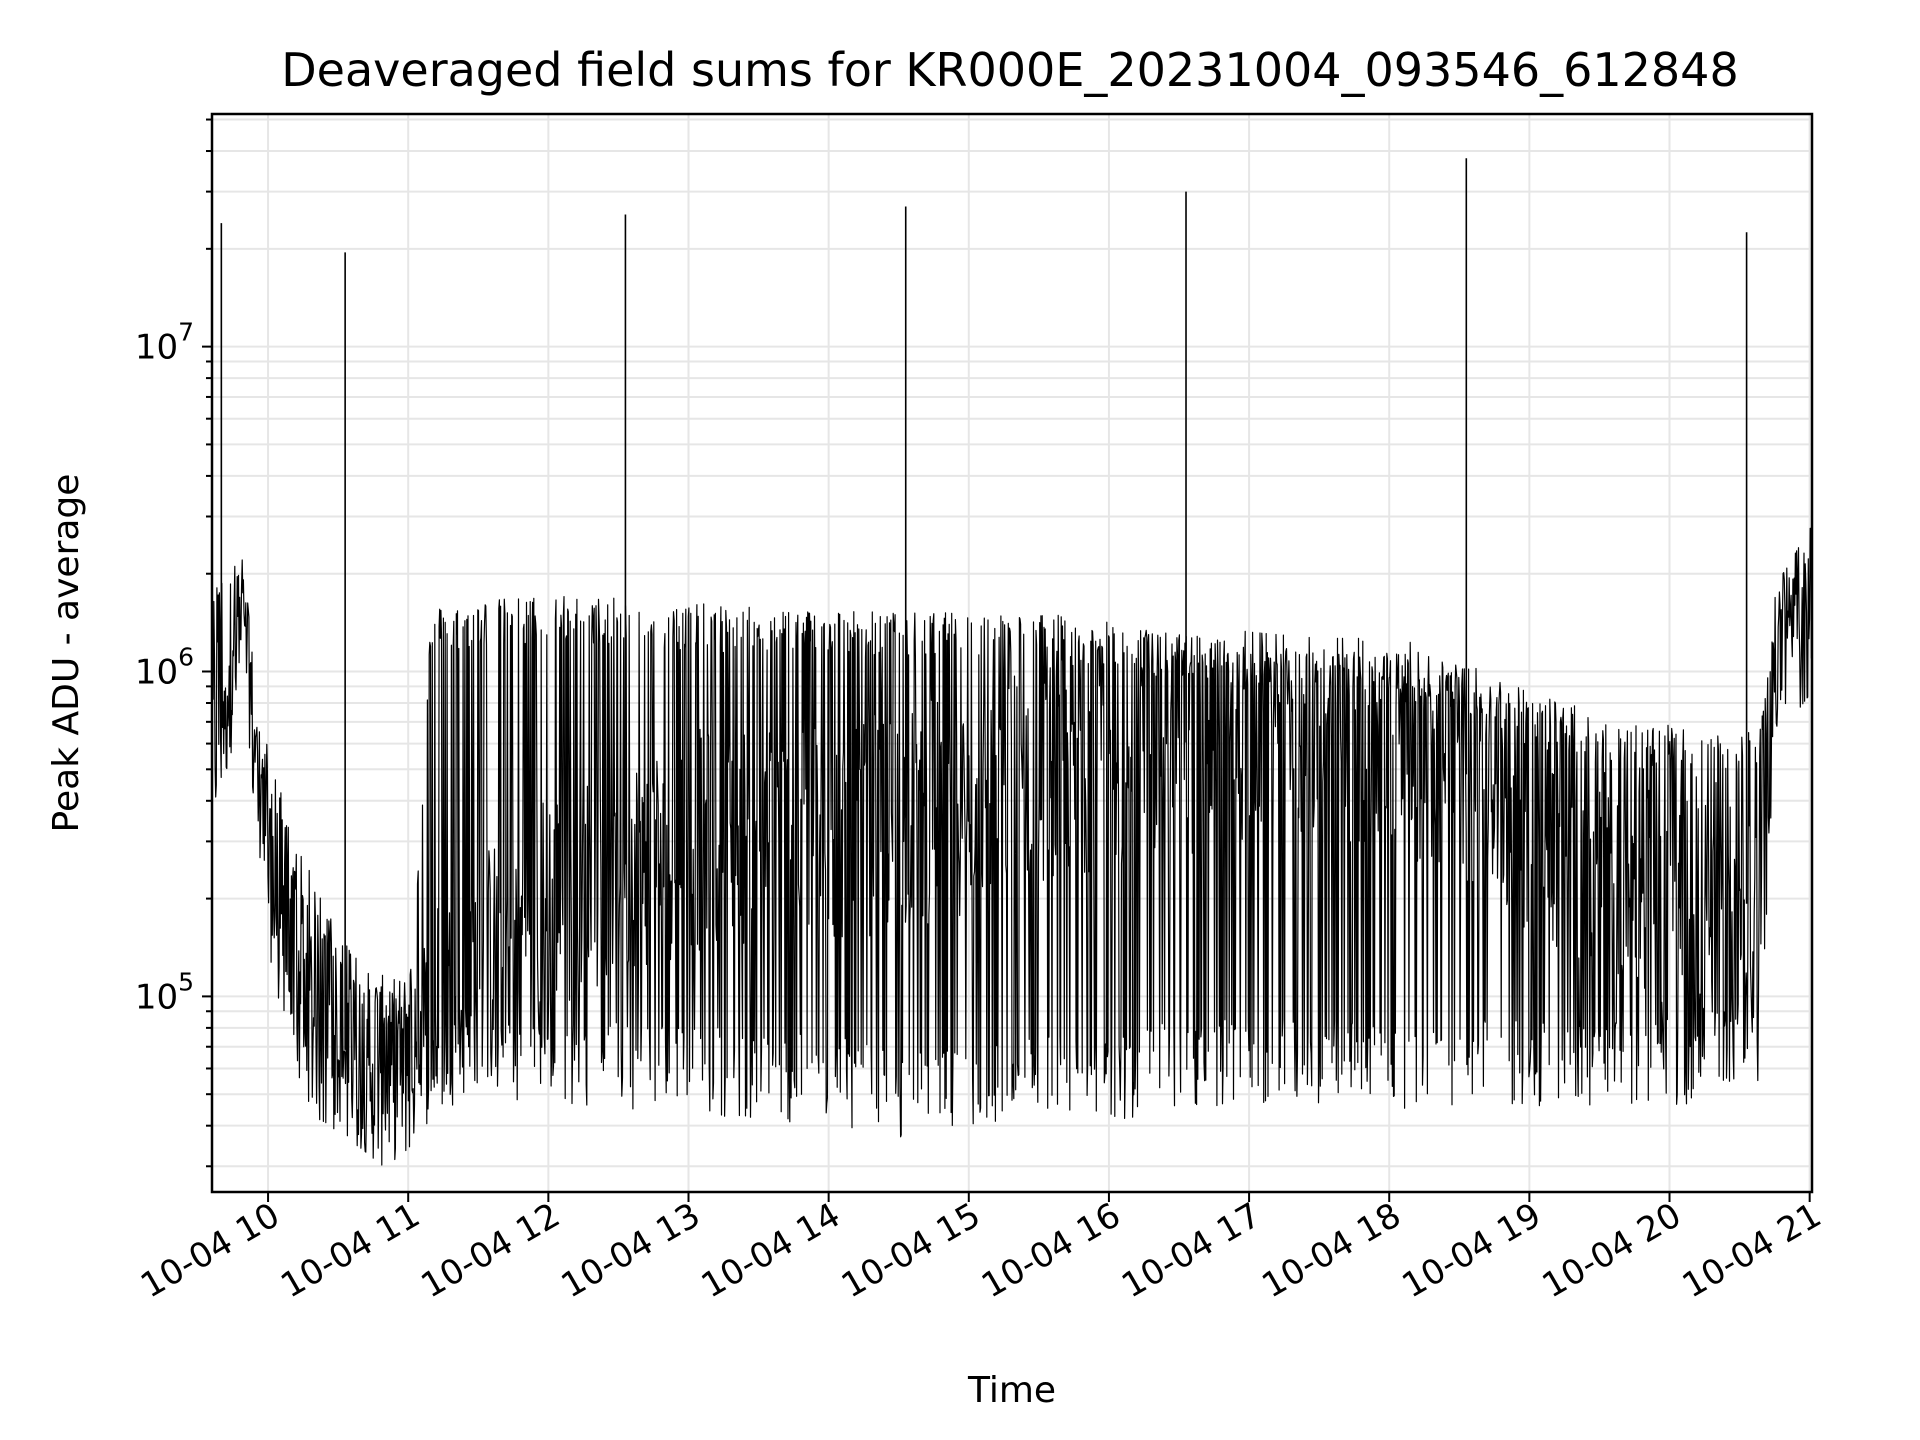 The width and height of the screenshot is (1920, 1440). What do you see at coordinates (1011, 1390) in the screenshot?
I see `x-axis-label: Time` at bounding box center [1011, 1390].